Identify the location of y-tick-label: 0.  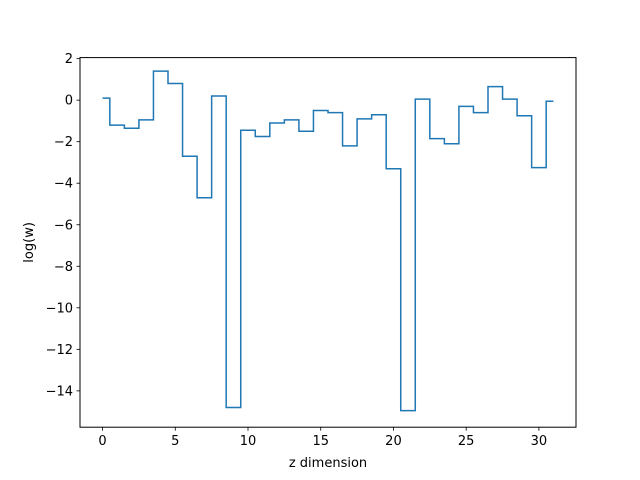
(69, 101).